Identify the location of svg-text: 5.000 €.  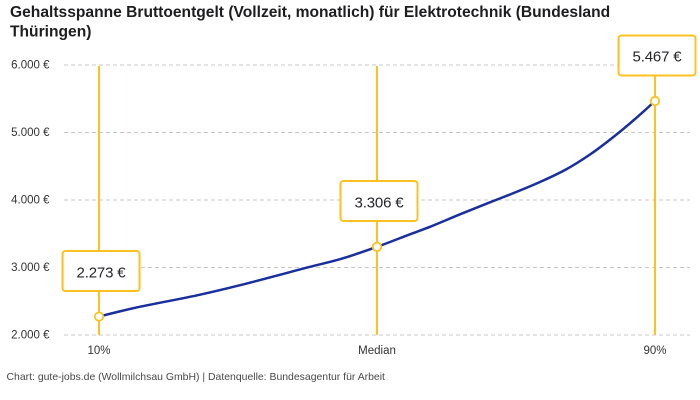
(30, 133).